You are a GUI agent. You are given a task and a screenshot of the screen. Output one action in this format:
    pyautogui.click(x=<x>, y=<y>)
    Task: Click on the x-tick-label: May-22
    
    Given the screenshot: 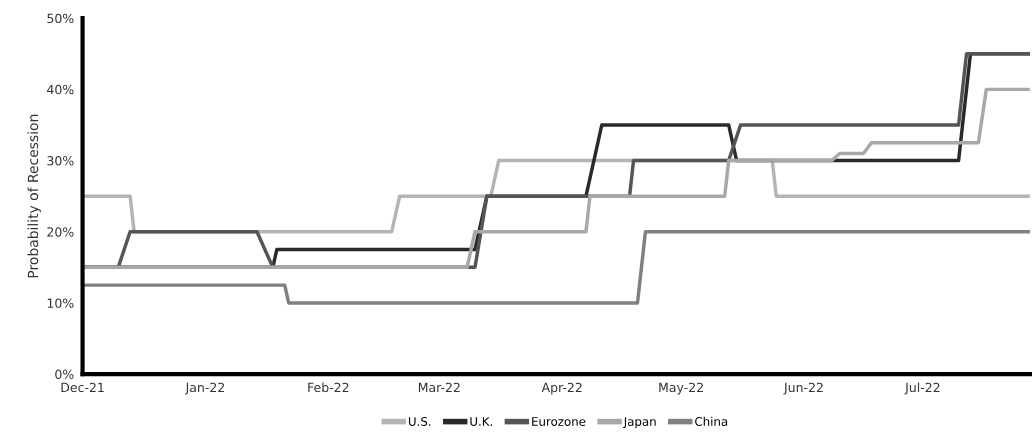 What is the action you would take?
    pyautogui.click(x=681, y=388)
    